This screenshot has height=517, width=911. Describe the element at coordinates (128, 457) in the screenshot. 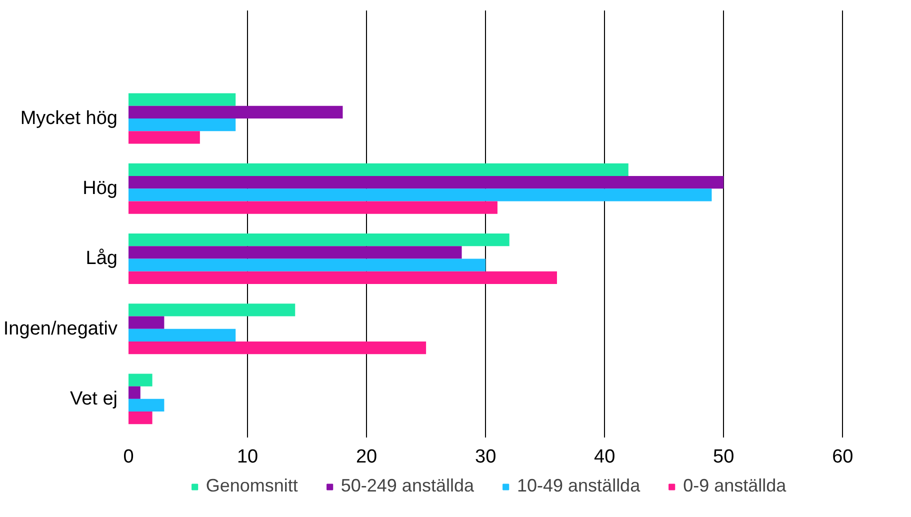

I see `x-tick-label: 0` at that location.